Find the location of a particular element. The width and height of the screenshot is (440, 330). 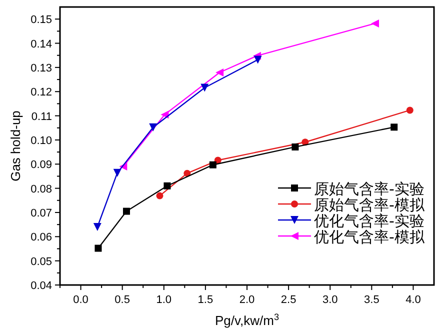

legend-label: 原始气含率-模拟 is located at coordinates (370, 205).